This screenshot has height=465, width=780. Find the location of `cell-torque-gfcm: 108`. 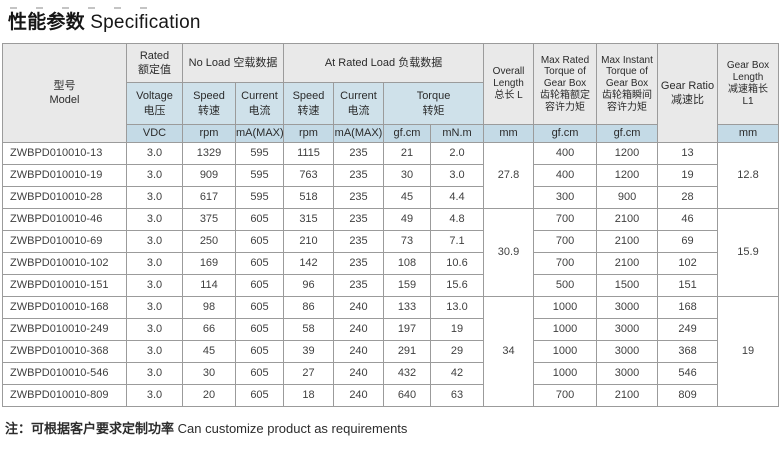

cell-torque-gfcm: 108 is located at coordinates (407, 263).